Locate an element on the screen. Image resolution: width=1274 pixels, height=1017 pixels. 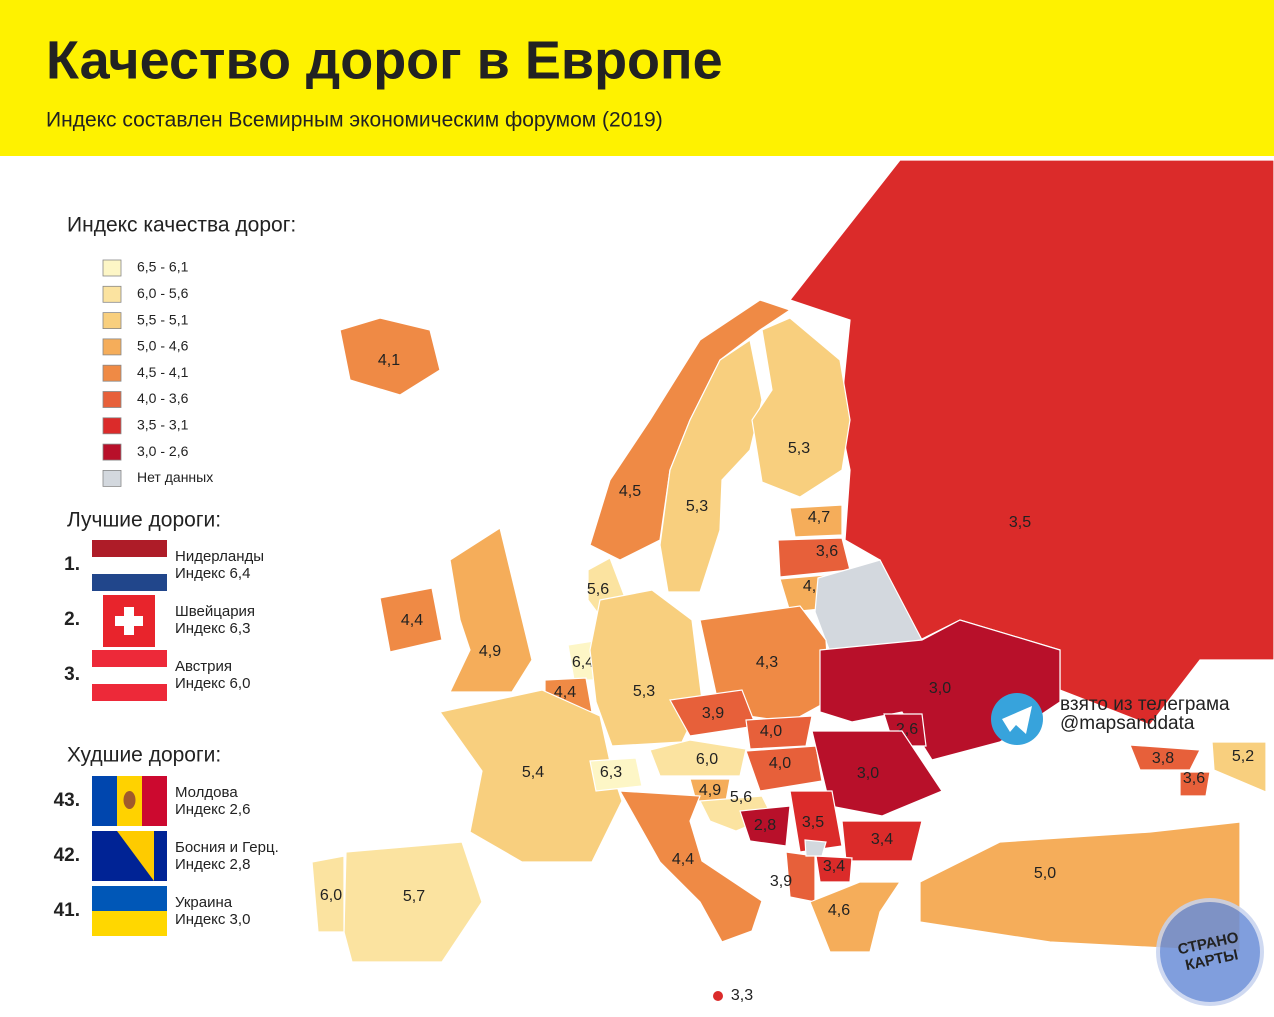
legend-label: Нет данных is located at coordinates (175, 477).